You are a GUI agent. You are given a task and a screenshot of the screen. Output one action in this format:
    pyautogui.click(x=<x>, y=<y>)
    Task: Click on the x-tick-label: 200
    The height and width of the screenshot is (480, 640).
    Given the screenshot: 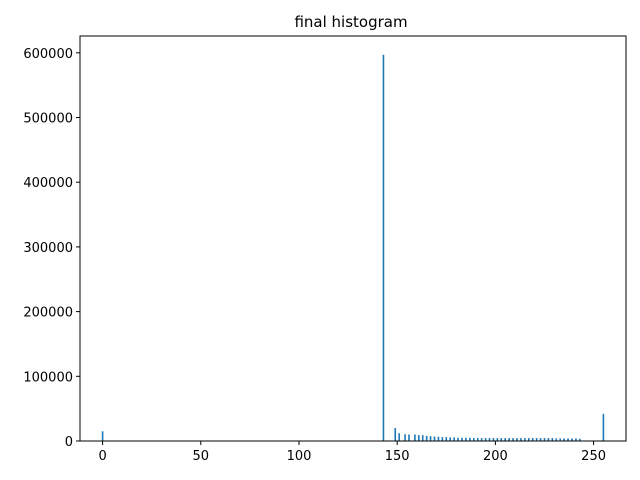 What is the action you would take?
    pyautogui.click(x=495, y=456)
    